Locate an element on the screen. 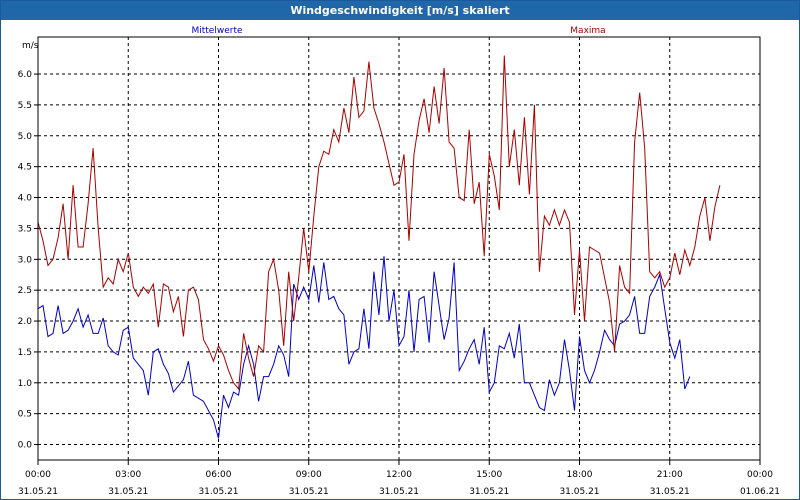  y-tick-label: 2.5 is located at coordinates (25, 291).